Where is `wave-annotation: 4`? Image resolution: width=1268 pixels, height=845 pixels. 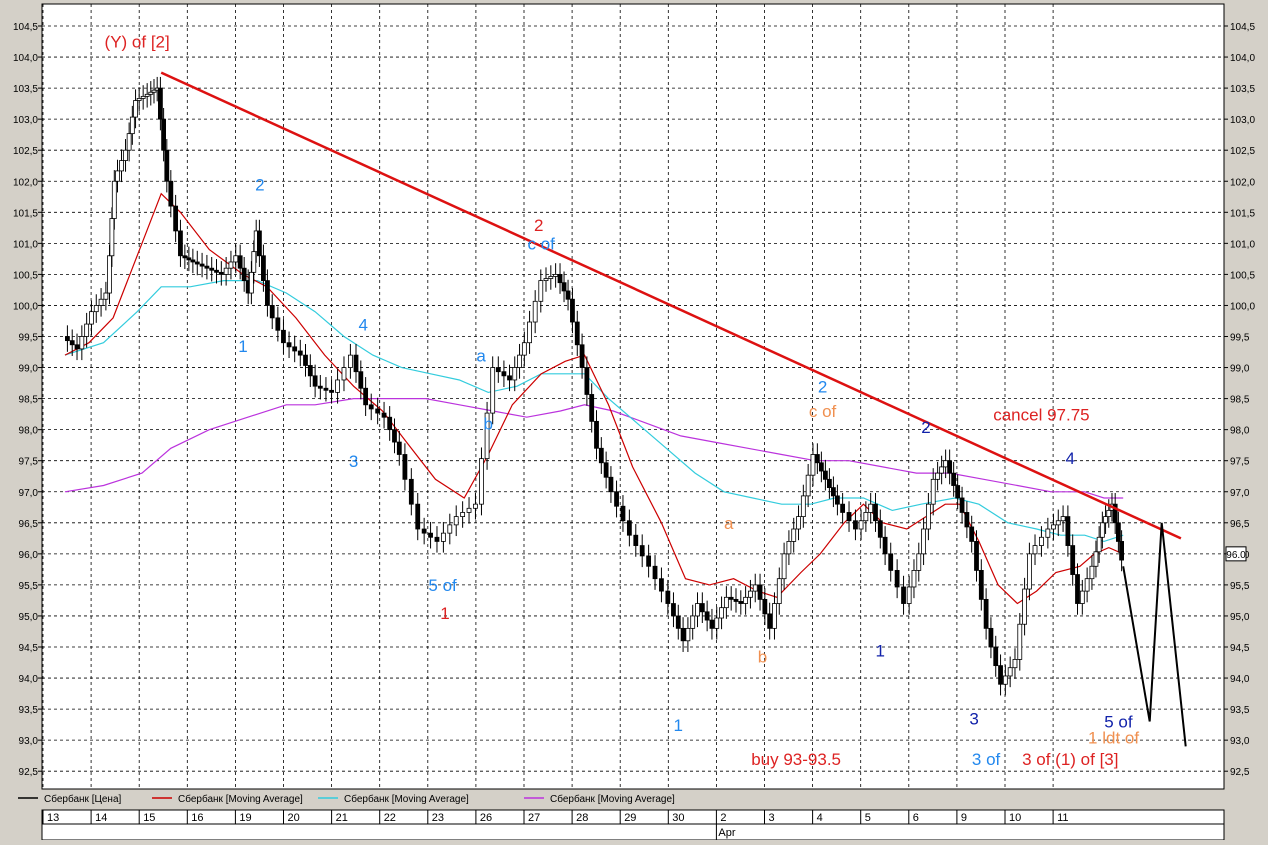
wave-annotation: 4 is located at coordinates (1070, 458).